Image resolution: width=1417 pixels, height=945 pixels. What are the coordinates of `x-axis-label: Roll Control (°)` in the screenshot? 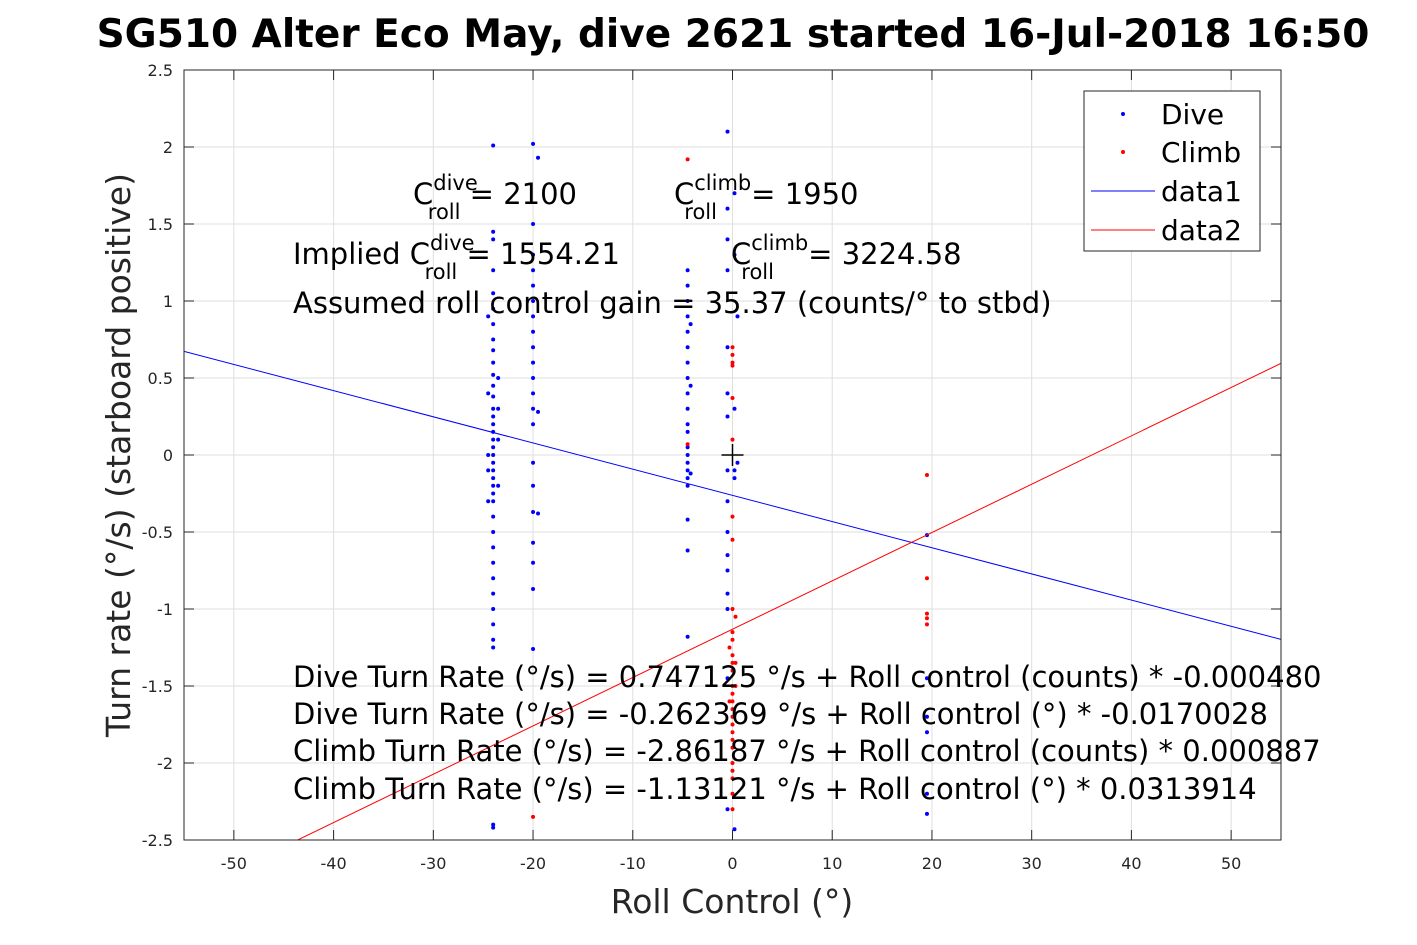 It's located at (732, 901).